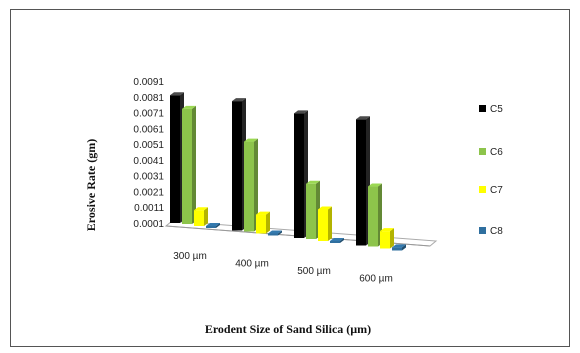  I want to click on y-tick-label: 0.0071, so click(148, 114).